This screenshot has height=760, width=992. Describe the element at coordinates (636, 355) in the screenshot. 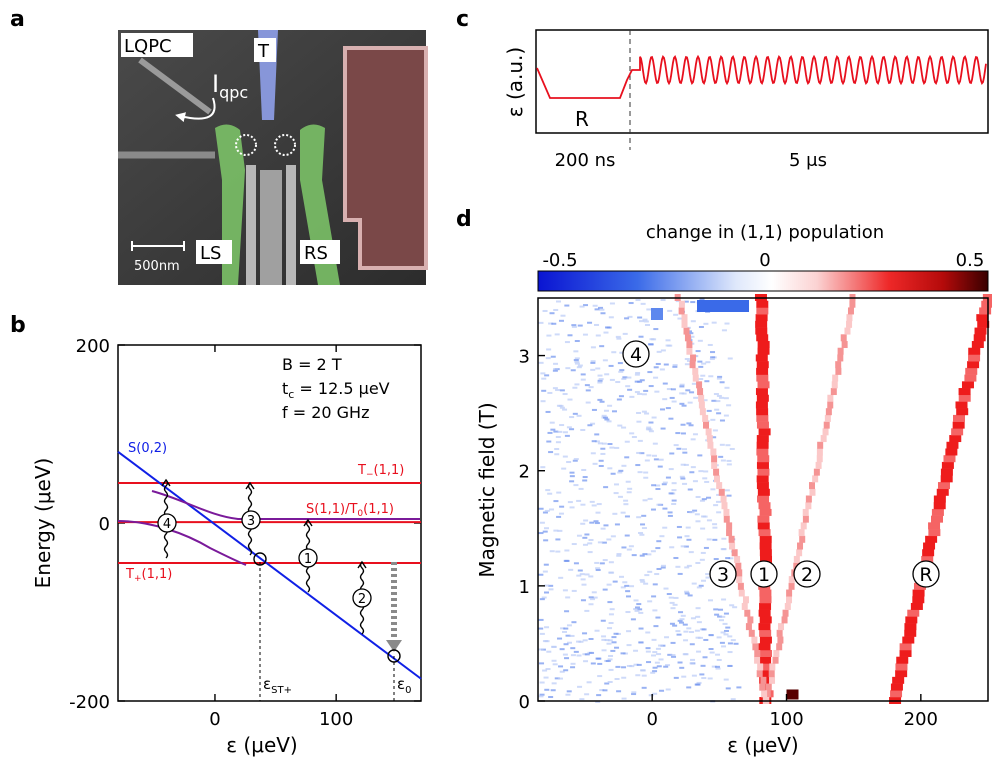

I see `d-marker-4-label: 4` at that location.